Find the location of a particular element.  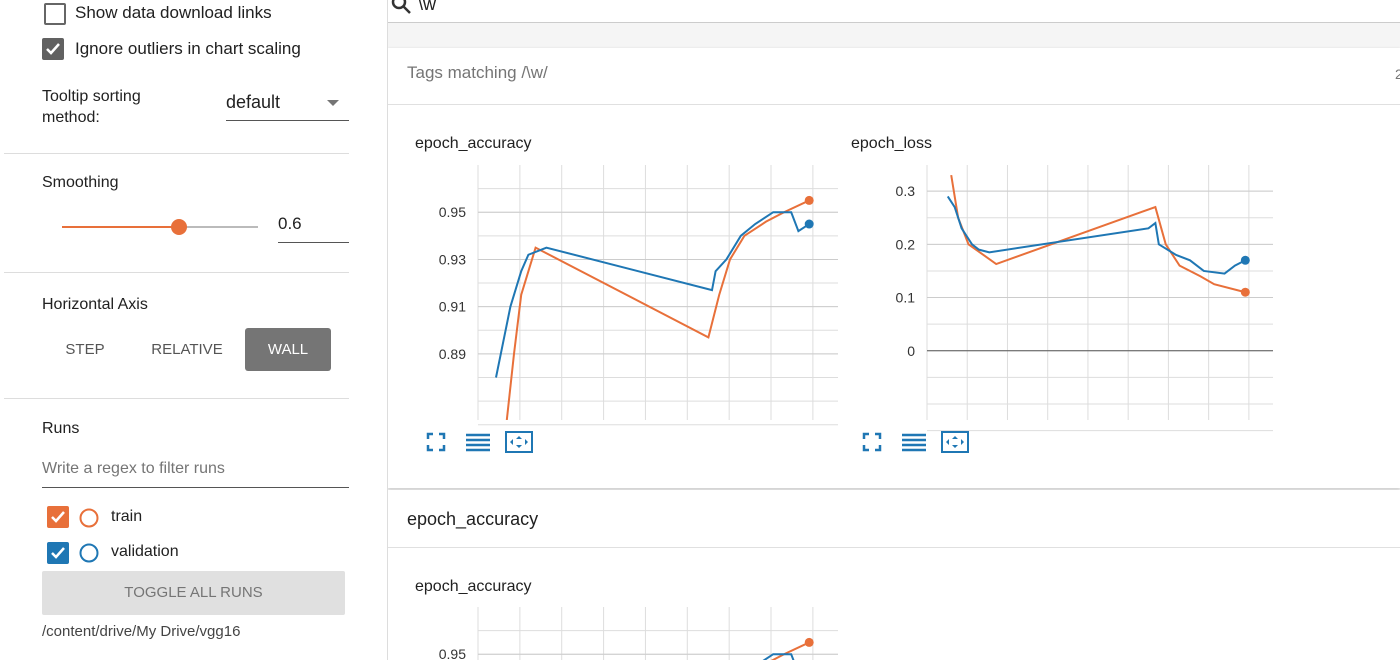

runs-filter: Write a regex to filter runs is located at coordinates (195, 474).